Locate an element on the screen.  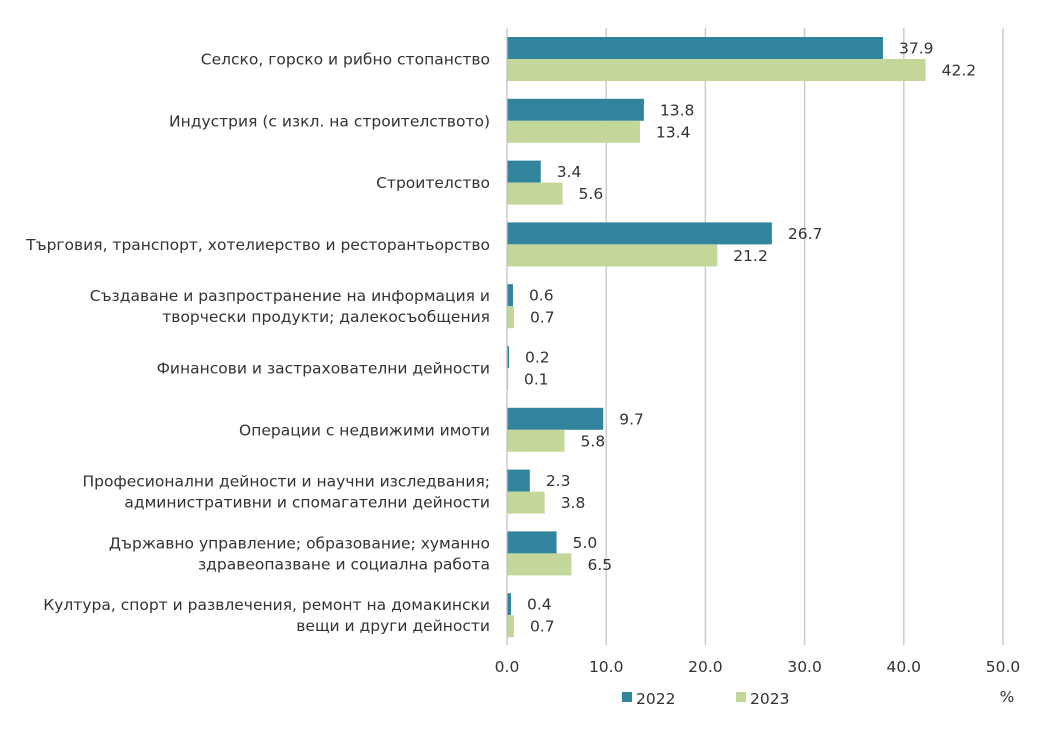
x-tick-label-1: 10.0 is located at coordinates (606, 667).